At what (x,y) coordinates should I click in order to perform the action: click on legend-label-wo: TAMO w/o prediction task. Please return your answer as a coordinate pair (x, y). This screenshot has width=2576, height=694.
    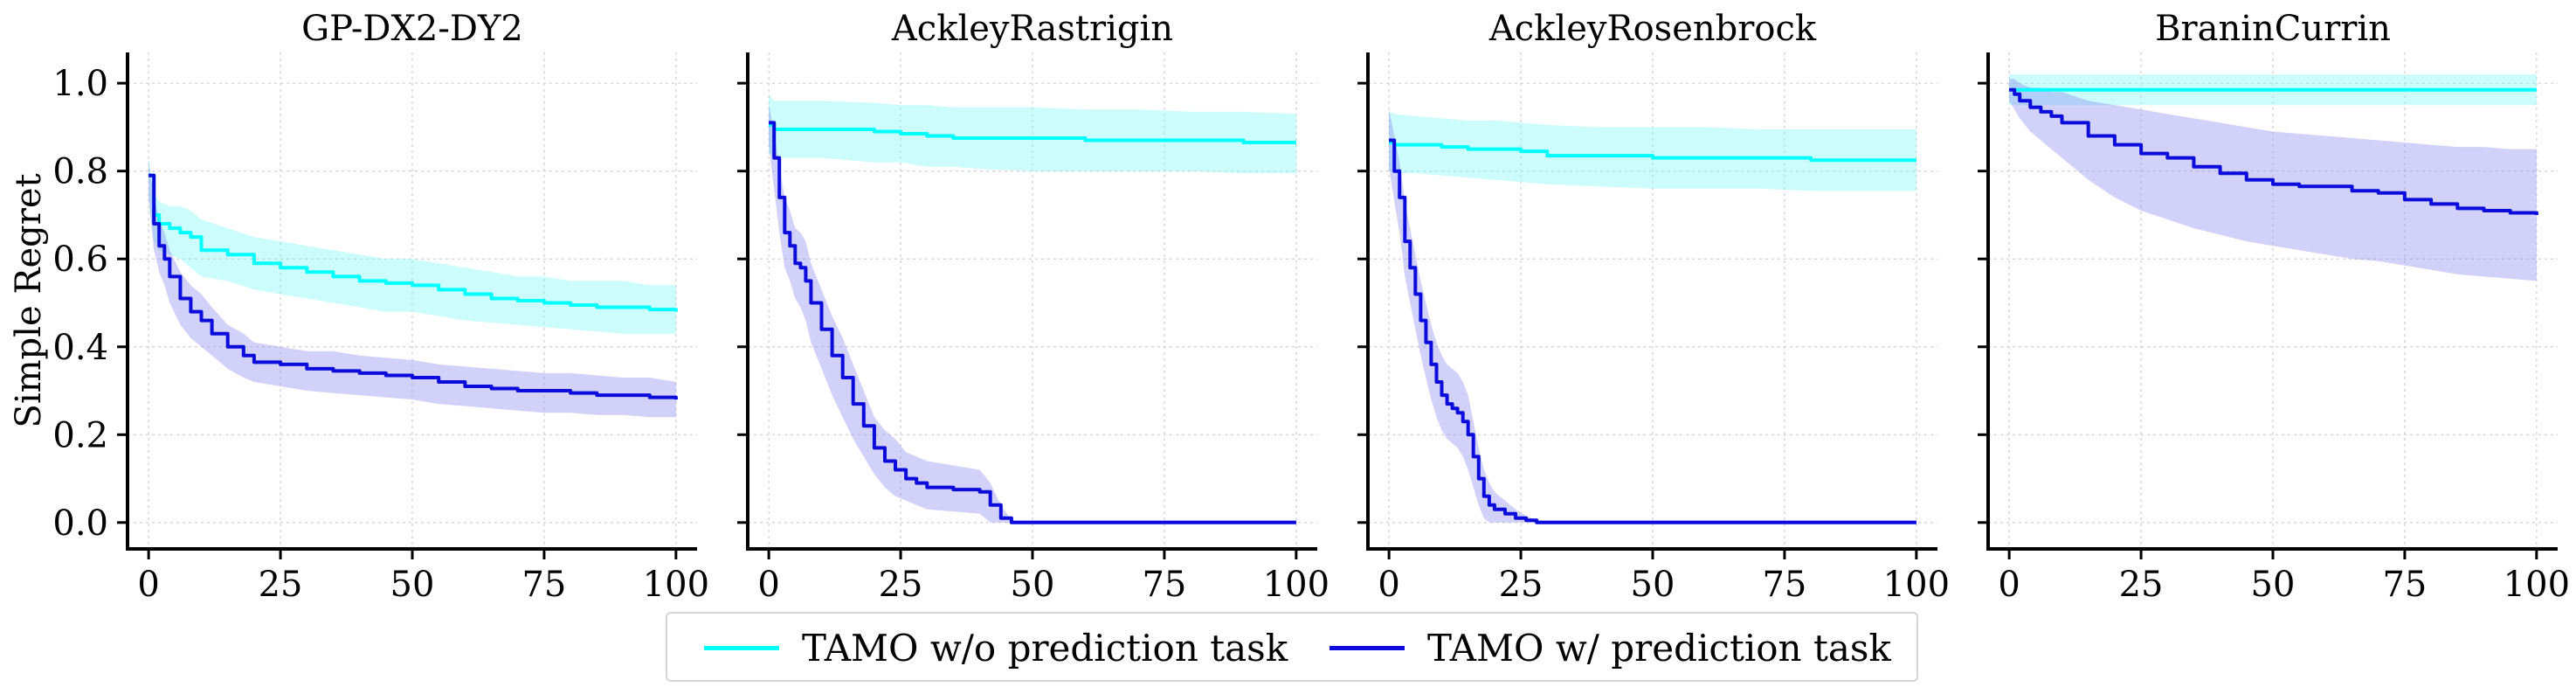
    Looking at the image, I should click on (1045, 648).